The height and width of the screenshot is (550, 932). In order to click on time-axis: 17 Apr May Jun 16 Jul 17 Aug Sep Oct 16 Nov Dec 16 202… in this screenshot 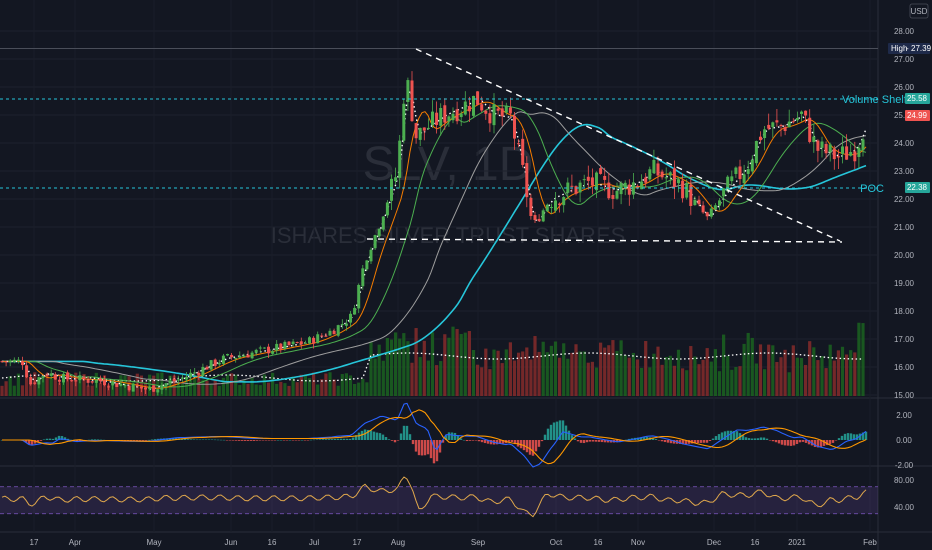, I will do `click(454, 542)`.